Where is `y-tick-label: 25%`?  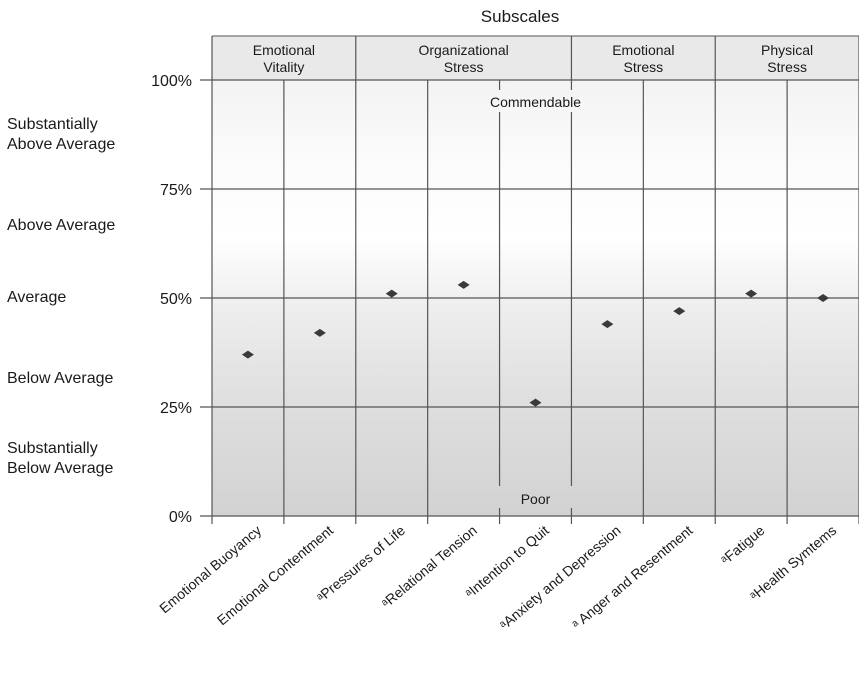
y-tick-label: 25% is located at coordinates (176, 408).